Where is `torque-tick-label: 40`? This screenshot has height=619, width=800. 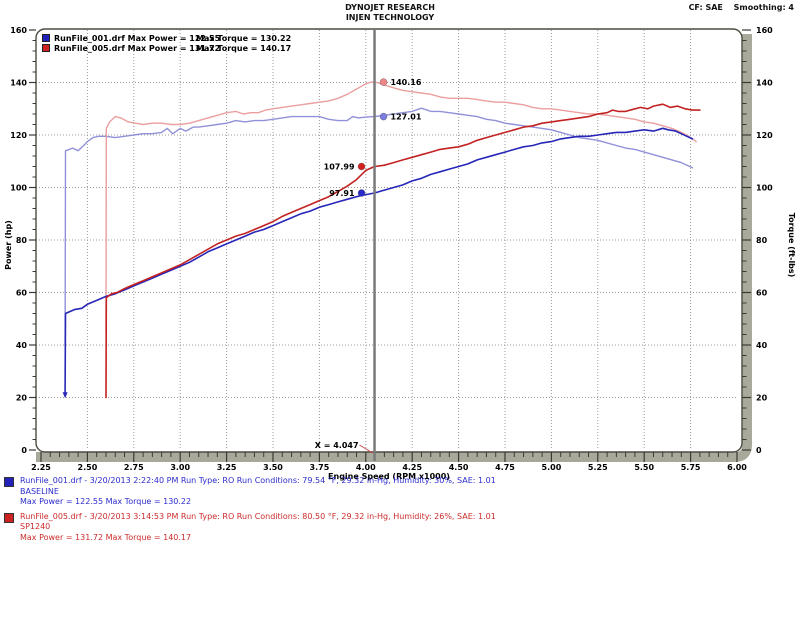 torque-tick-label: 40 is located at coordinates (762, 345).